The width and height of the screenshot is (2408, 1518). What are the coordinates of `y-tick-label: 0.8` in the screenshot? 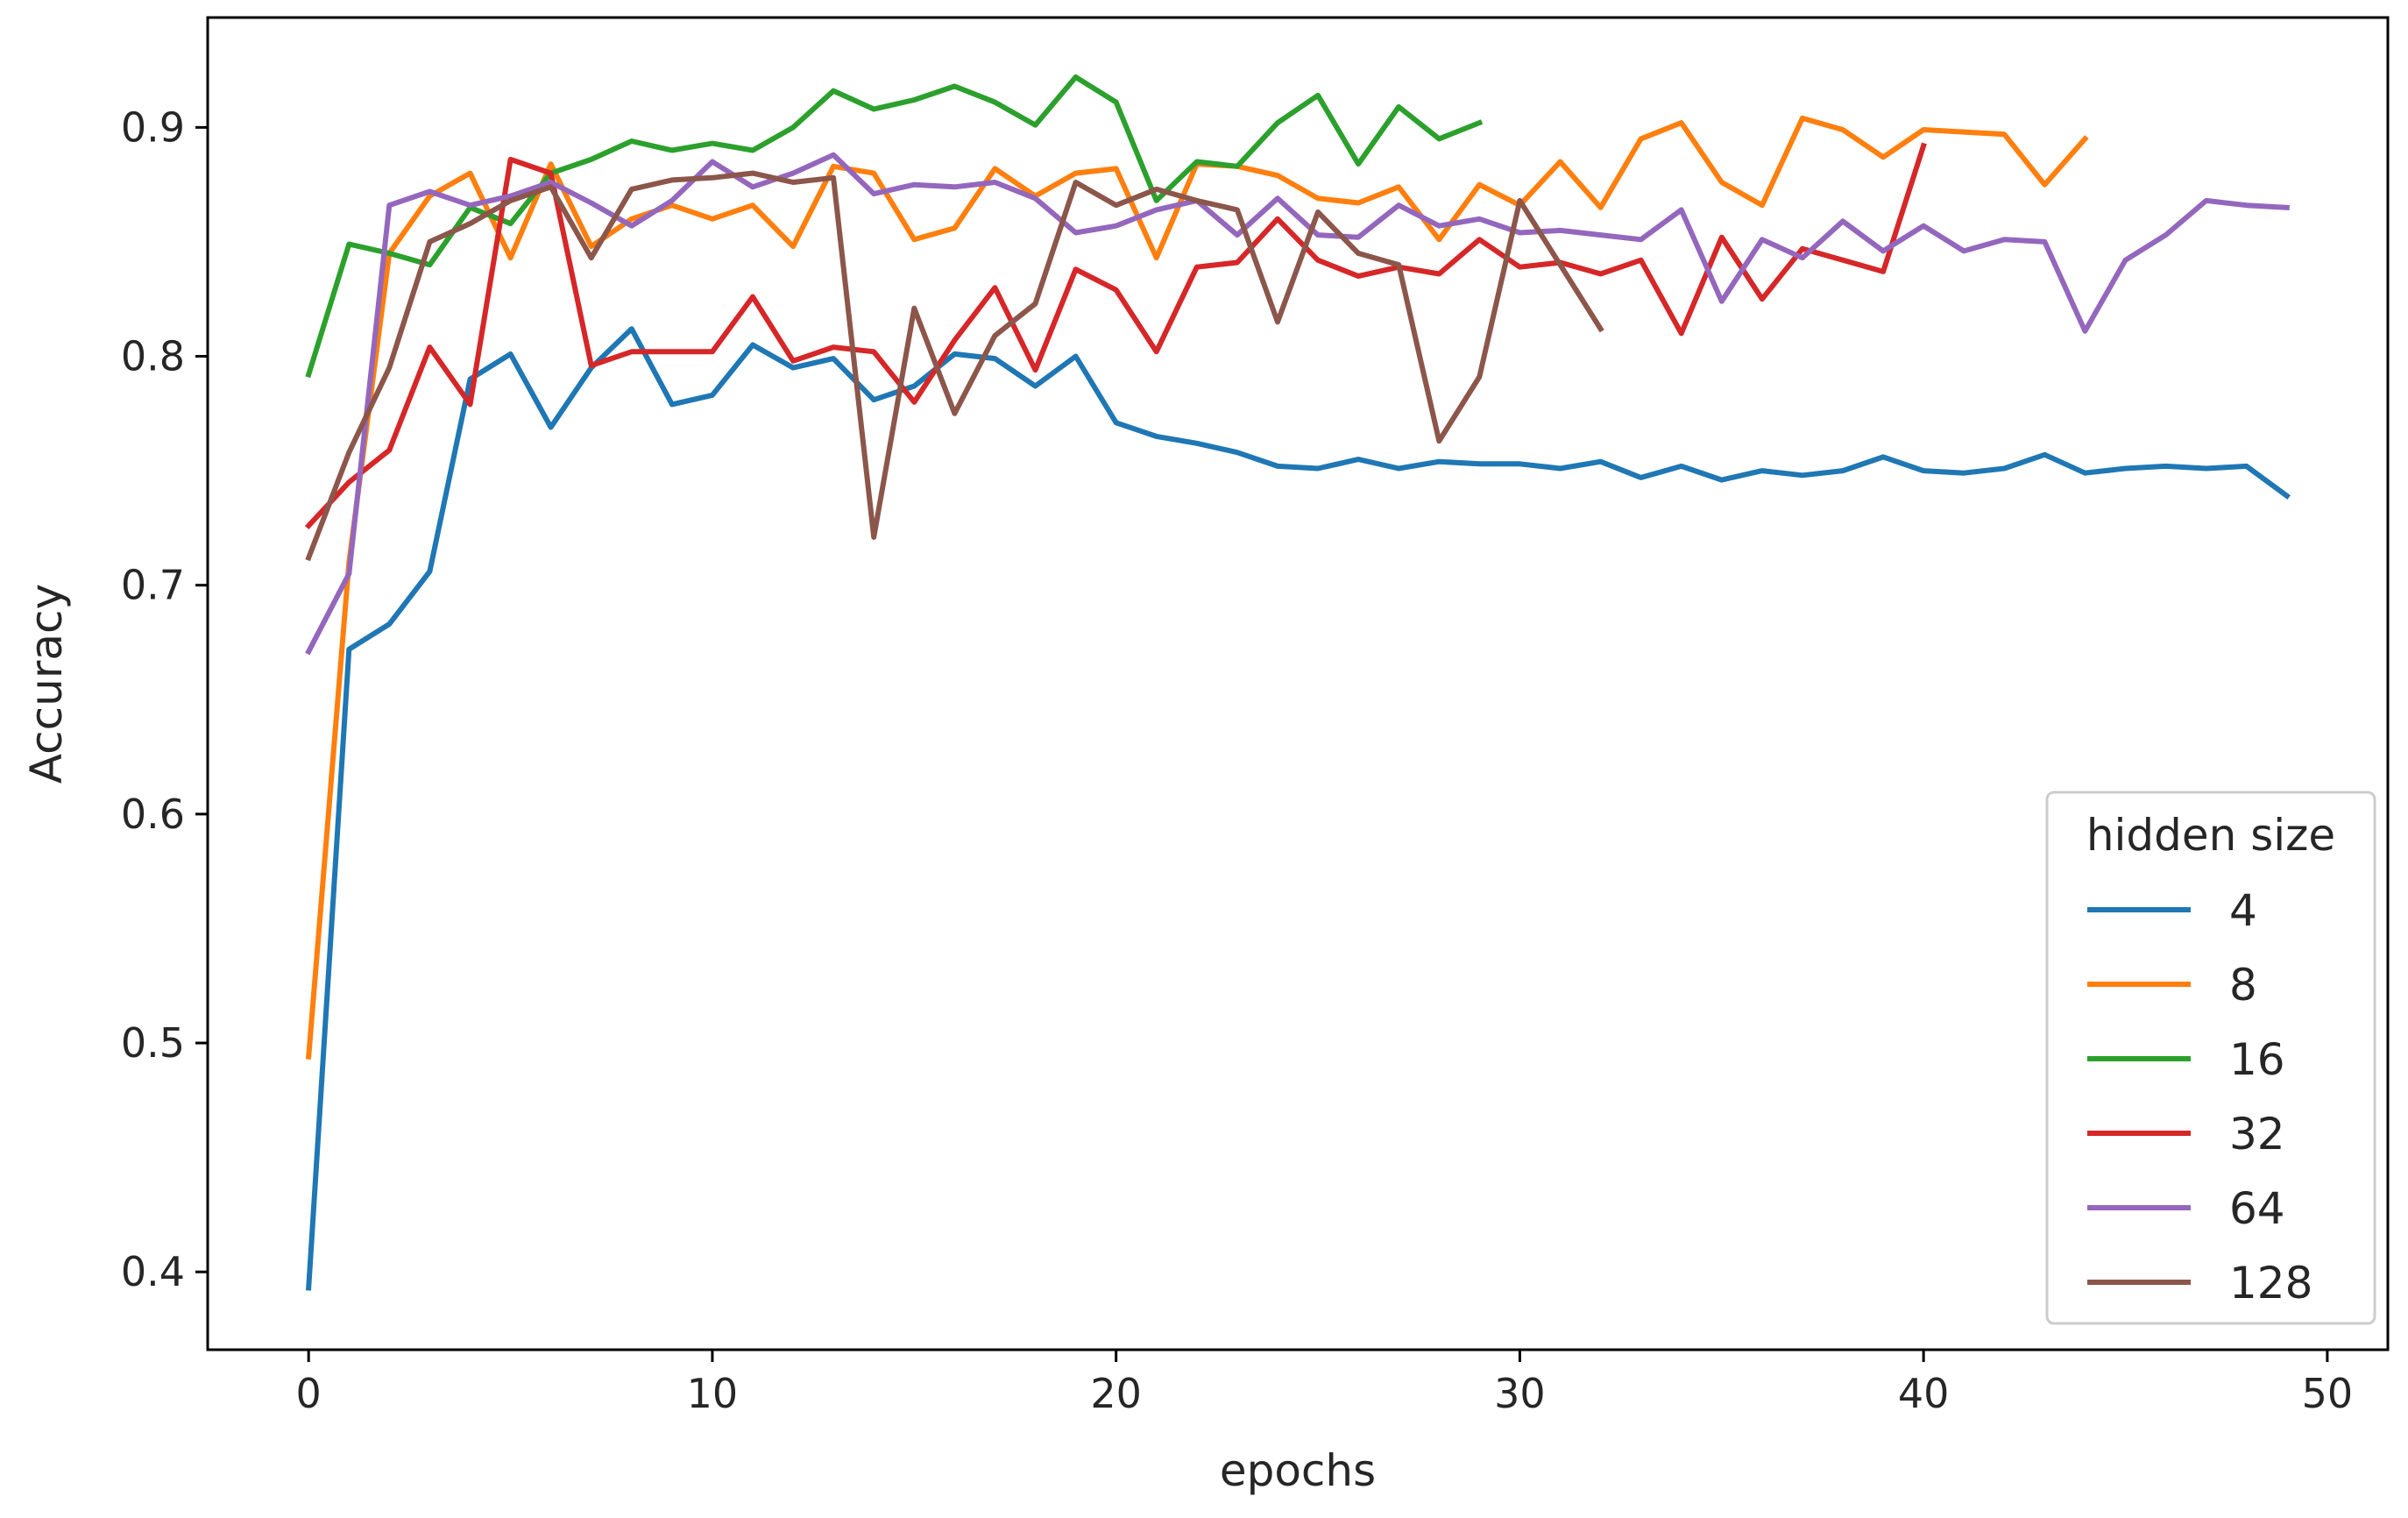 It's located at (153, 356).